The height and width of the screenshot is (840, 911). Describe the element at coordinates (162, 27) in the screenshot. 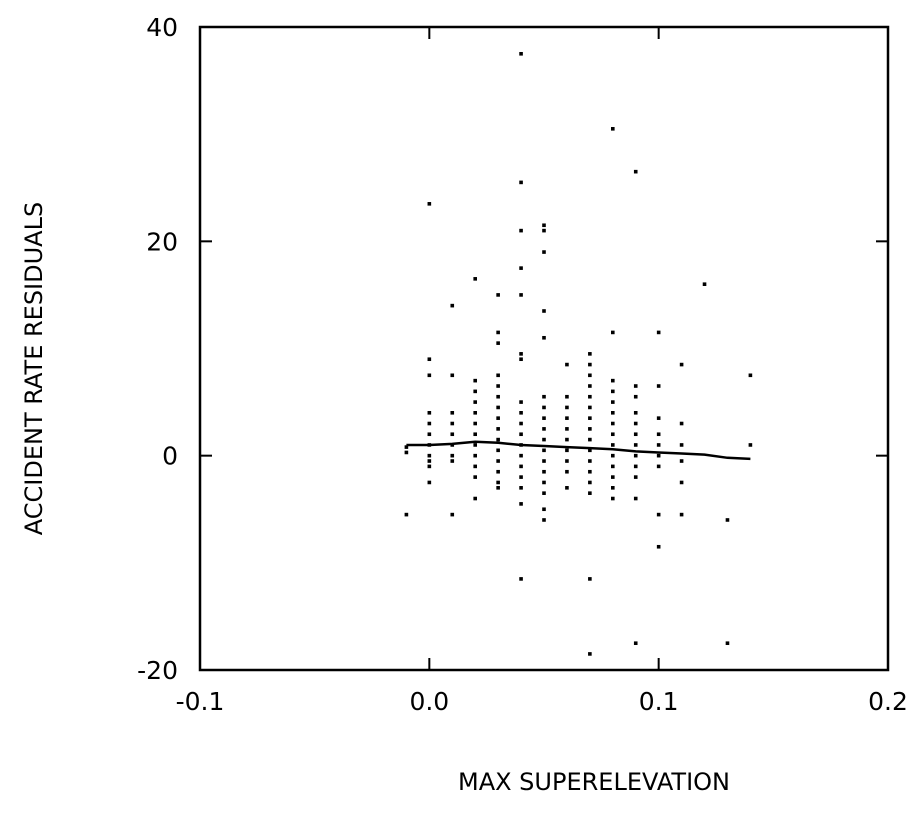

I see `y-tick-label: 40` at that location.